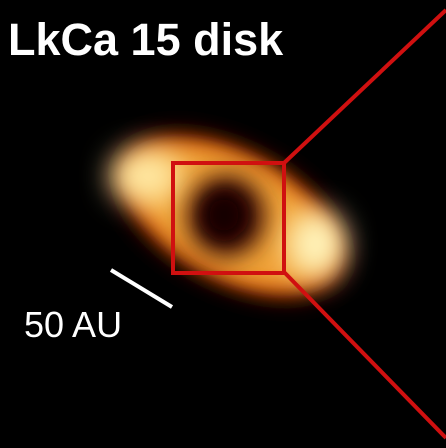 The height and width of the screenshot is (448, 446). Describe the element at coordinates (146, 176) in the screenshot. I see `disk-lobe-upper-left` at that location.